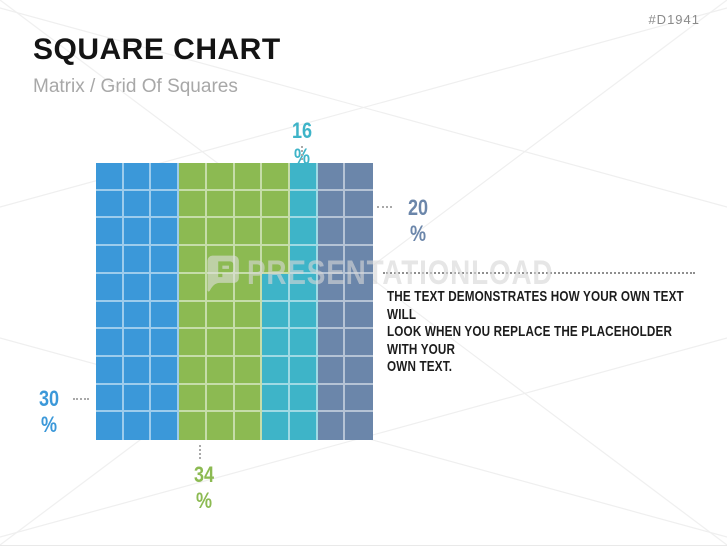 This screenshot has height=546, width=727. What do you see at coordinates (157, 49) in the screenshot?
I see `page-title: SQUARE CHART` at bounding box center [157, 49].